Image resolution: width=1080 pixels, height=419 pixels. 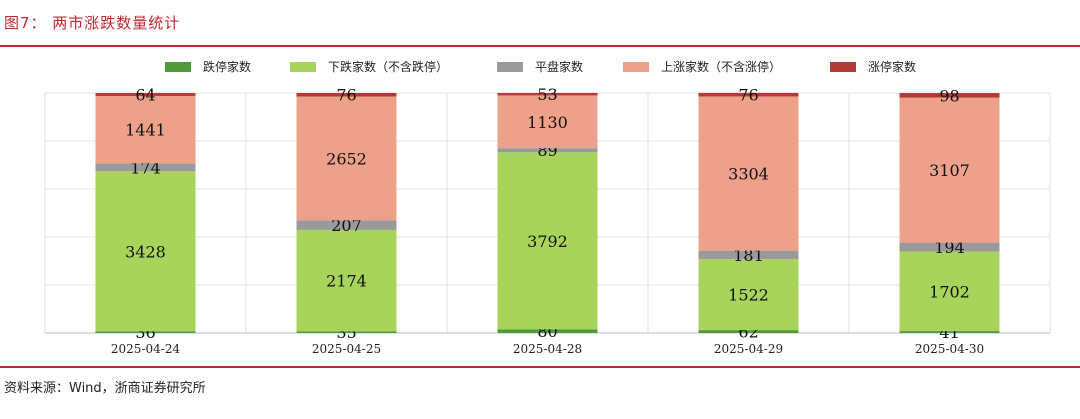 I want to click on figure-title: 图7： 两市涨跌数量统计, so click(x=92, y=23).